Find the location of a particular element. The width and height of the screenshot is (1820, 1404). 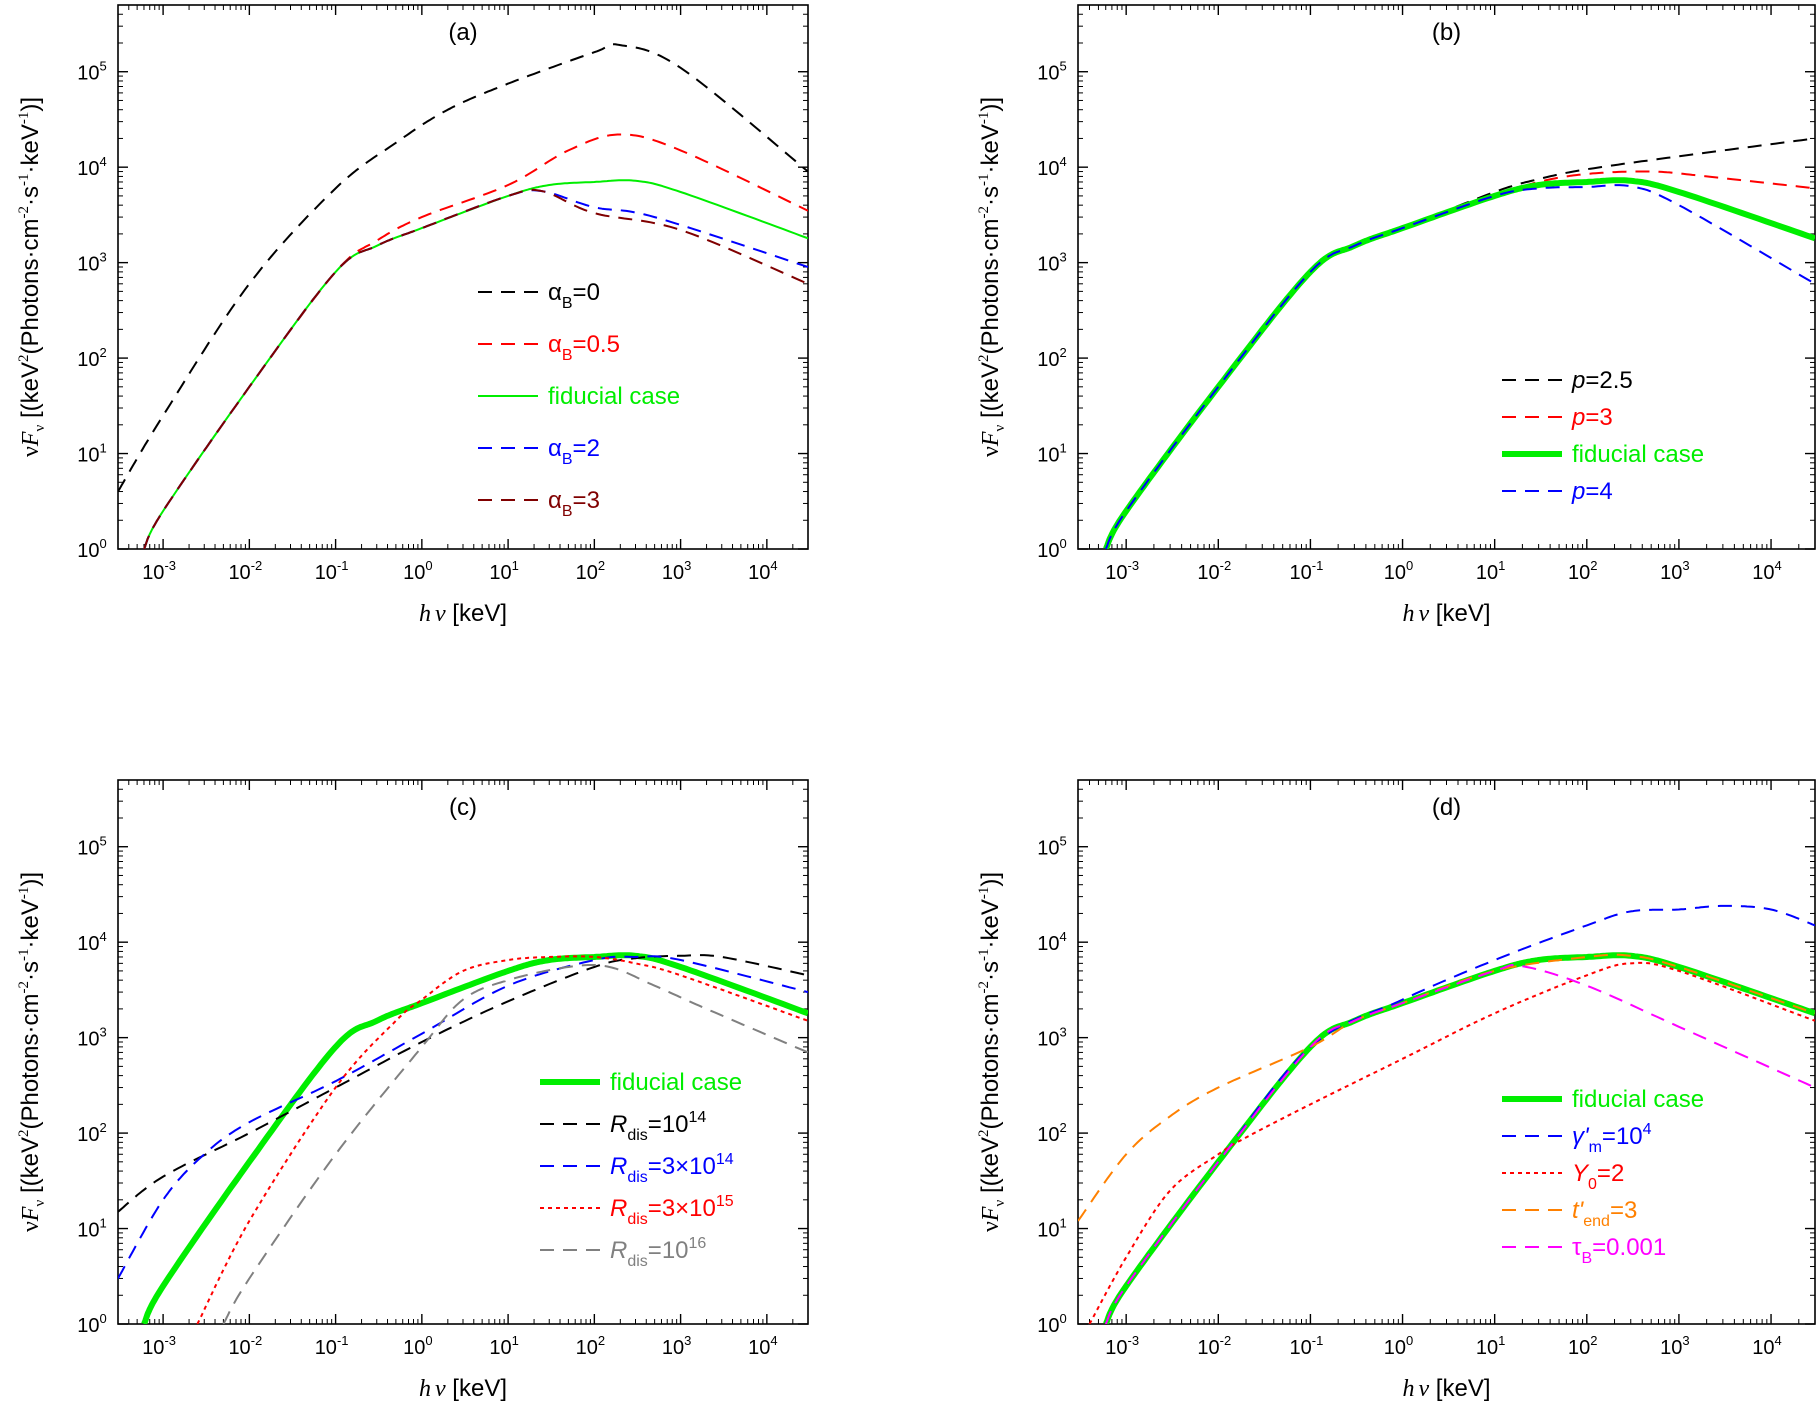

x-tick-label: 10⁰ is located at coordinates (417, 1346).